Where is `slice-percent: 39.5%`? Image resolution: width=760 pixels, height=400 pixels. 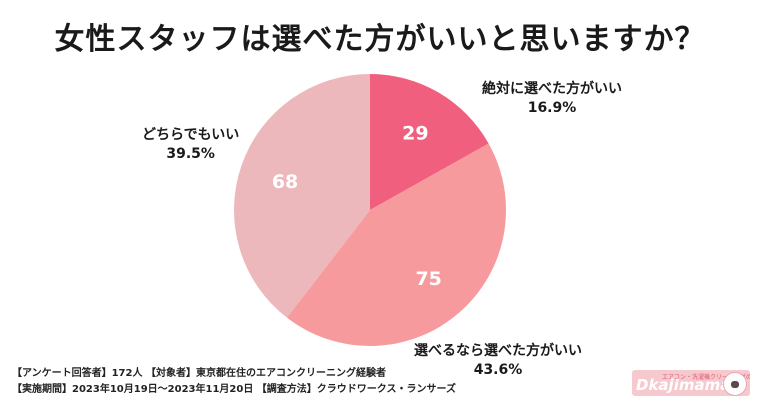 slice-percent: 39.5% is located at coordinates (190, 154).